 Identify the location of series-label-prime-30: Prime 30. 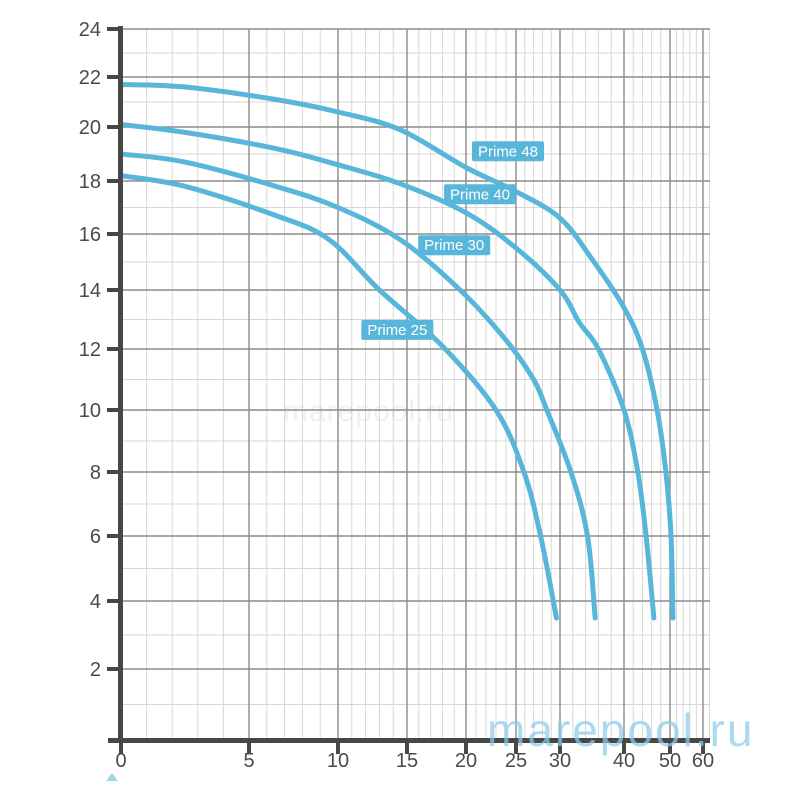
(454, 245).